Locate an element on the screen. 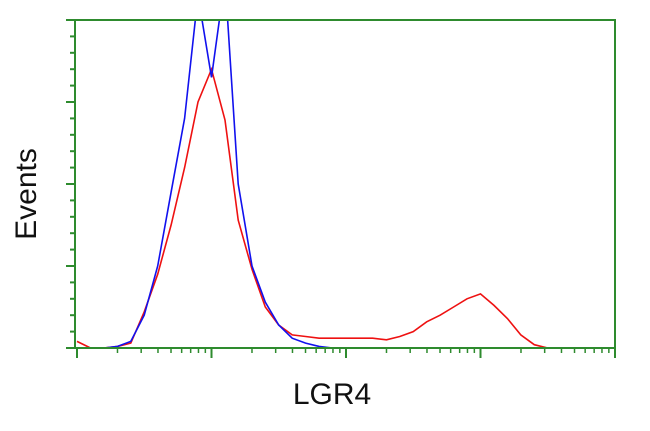 The height and width of the screenshot is (431, 650). y-axis-label: Events is located at coordinates (26, 194).